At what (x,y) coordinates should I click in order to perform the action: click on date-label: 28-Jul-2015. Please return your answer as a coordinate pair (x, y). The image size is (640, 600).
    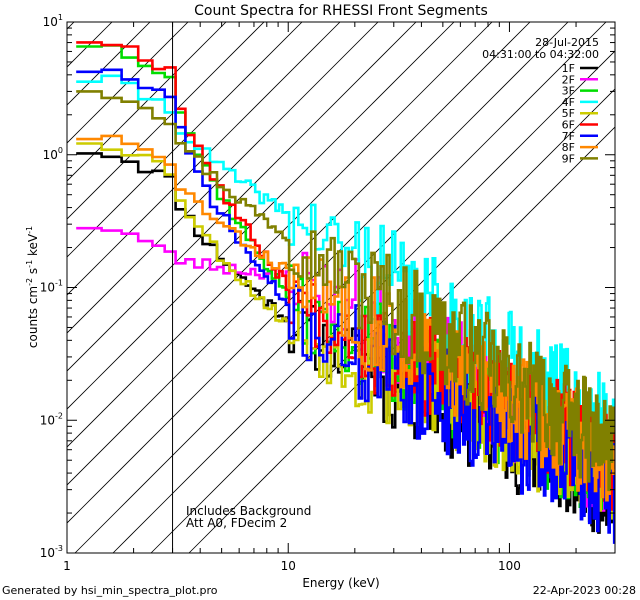
    Looking at the image, I should click on (567, 42).